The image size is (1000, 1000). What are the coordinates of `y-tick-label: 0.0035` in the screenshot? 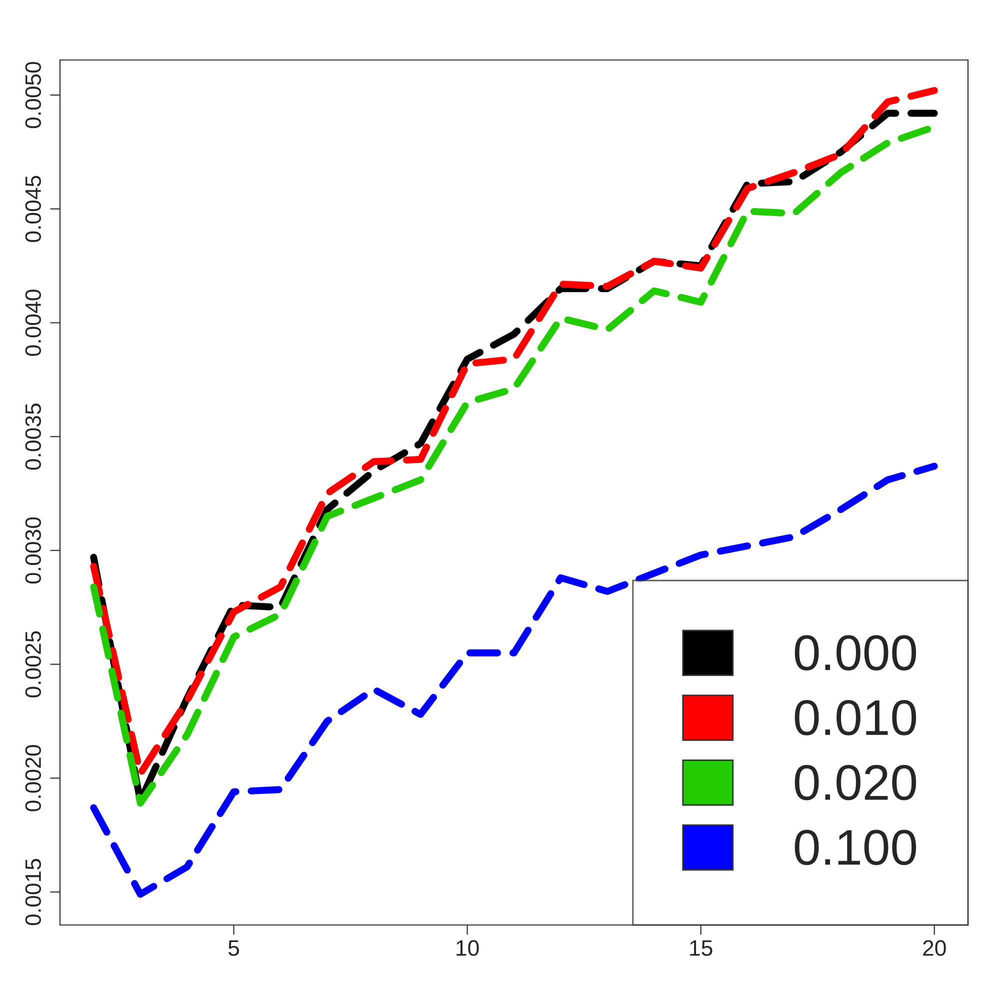 It's located at (33, 437).